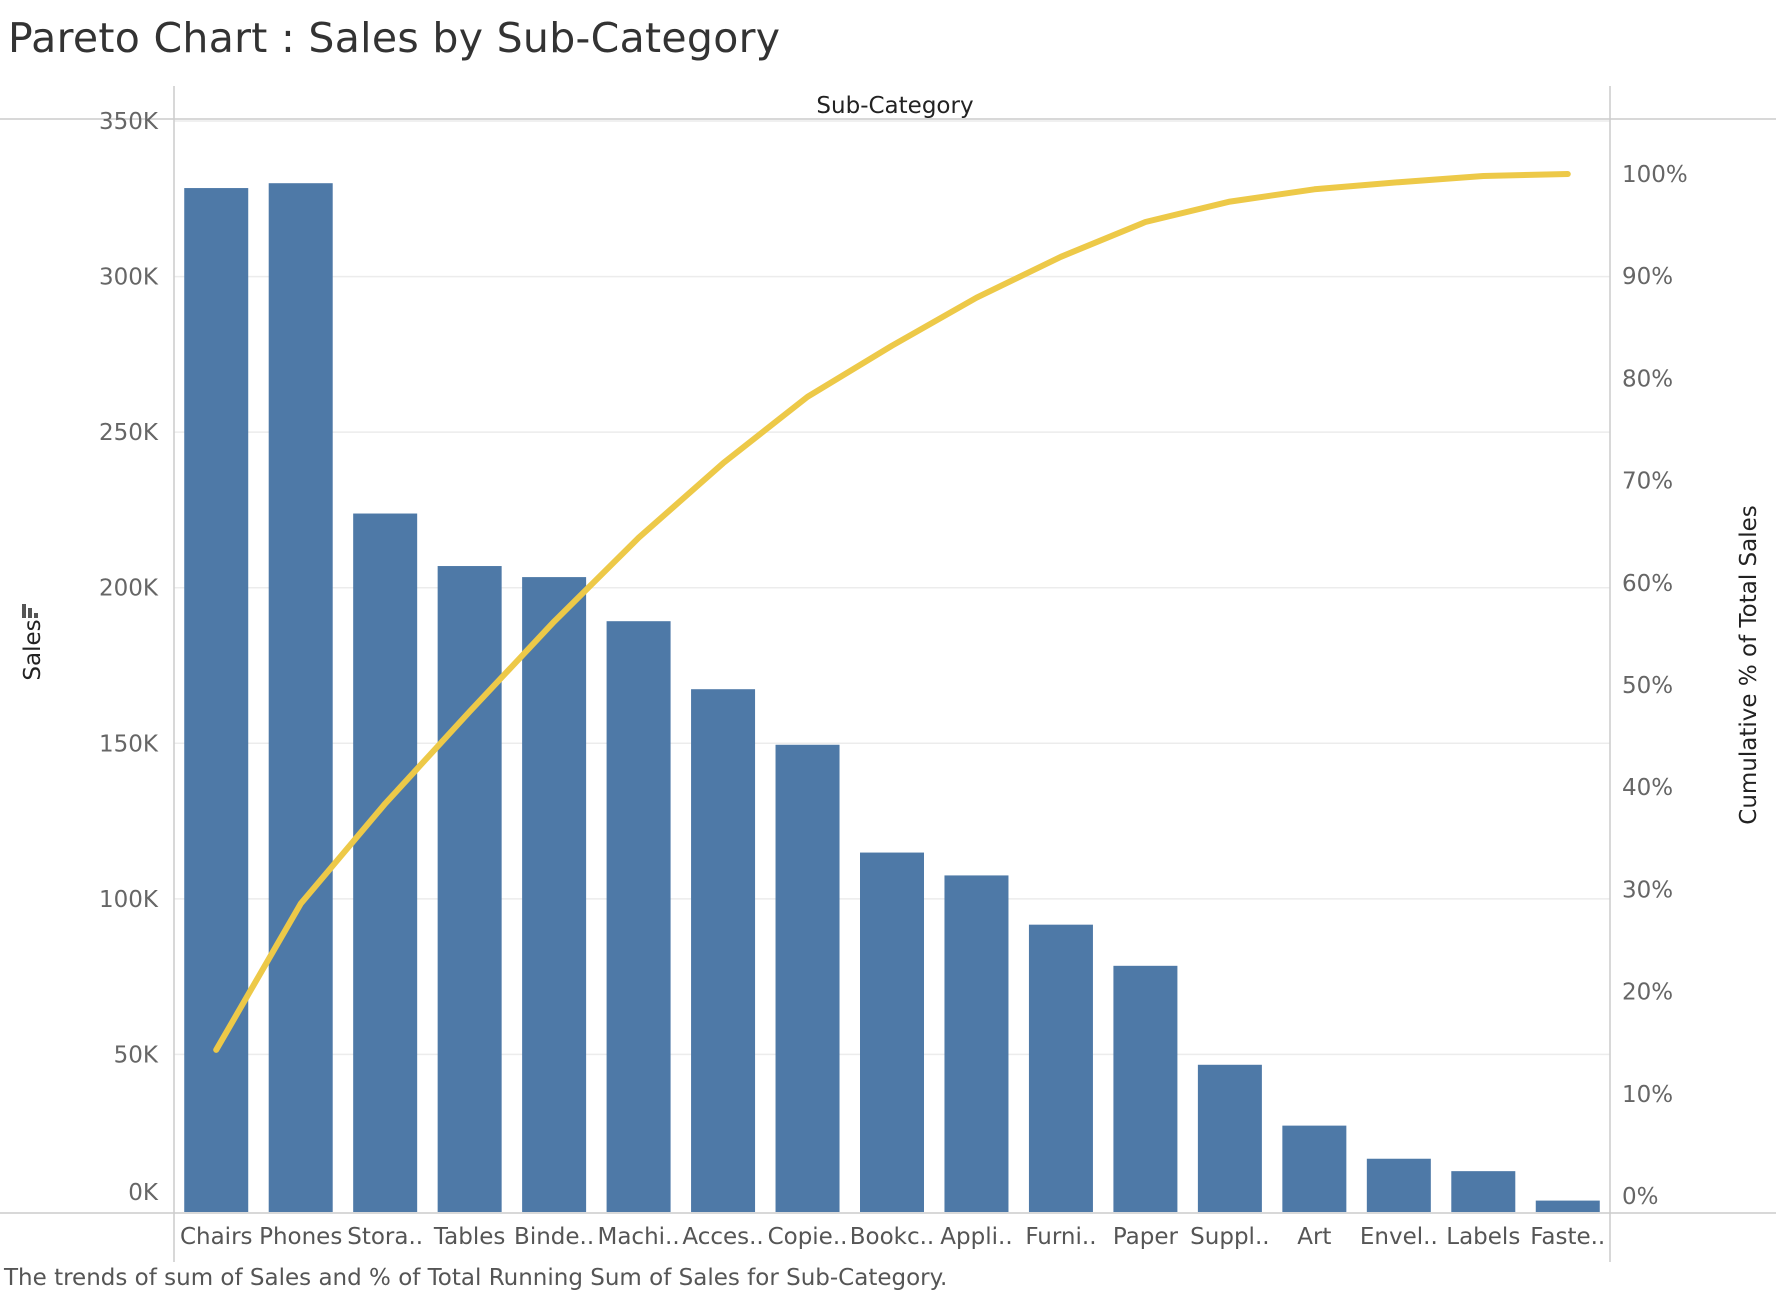  What do you see at coordinates (1567, 1206) in the screenshot?
I see `bar-faste` at bounding box center [1567, 1206].